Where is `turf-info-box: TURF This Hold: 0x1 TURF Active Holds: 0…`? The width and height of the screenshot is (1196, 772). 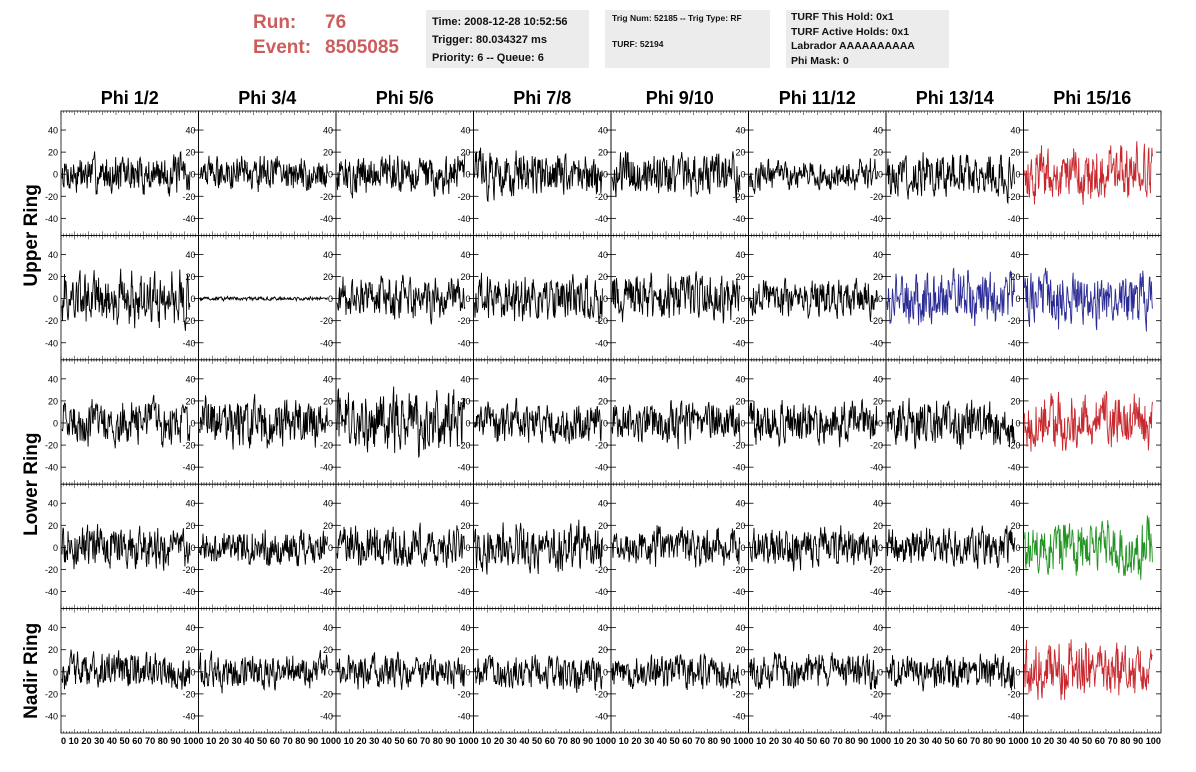 turf-info-box: TURF This Hold: 0x1 TURF Active Holds: 0… is located at coordinates (867, 39).